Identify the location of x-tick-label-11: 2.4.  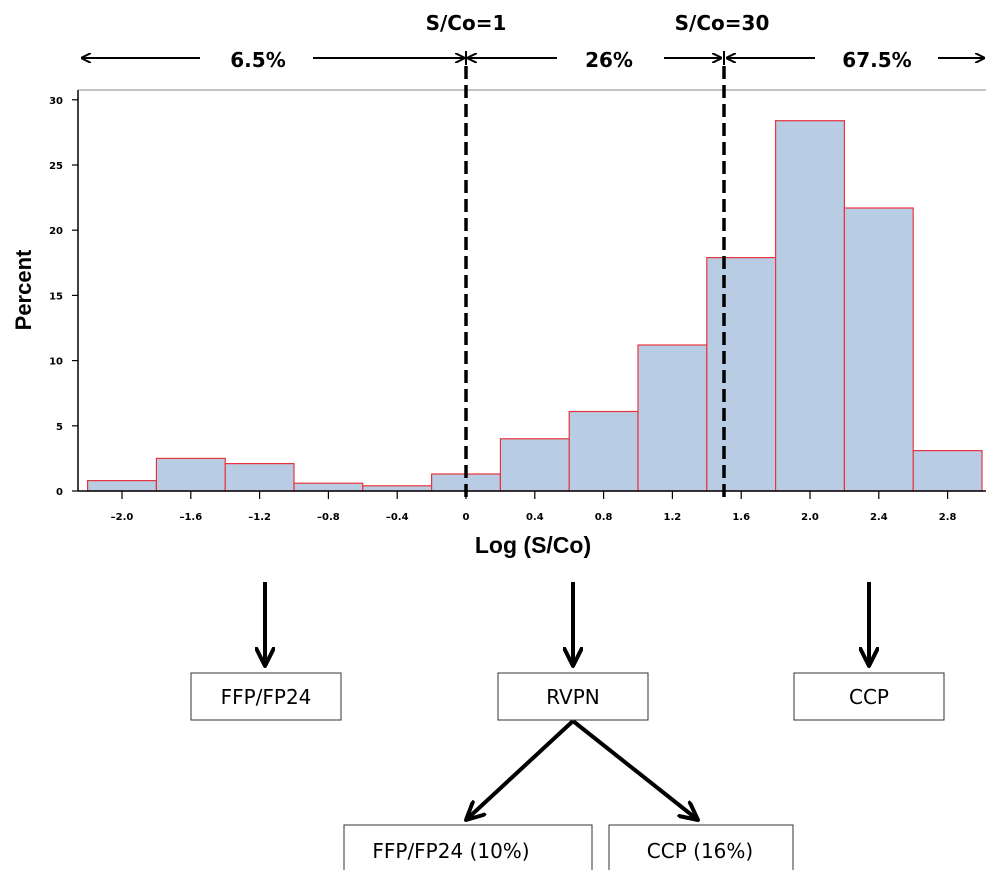
(879, 517).